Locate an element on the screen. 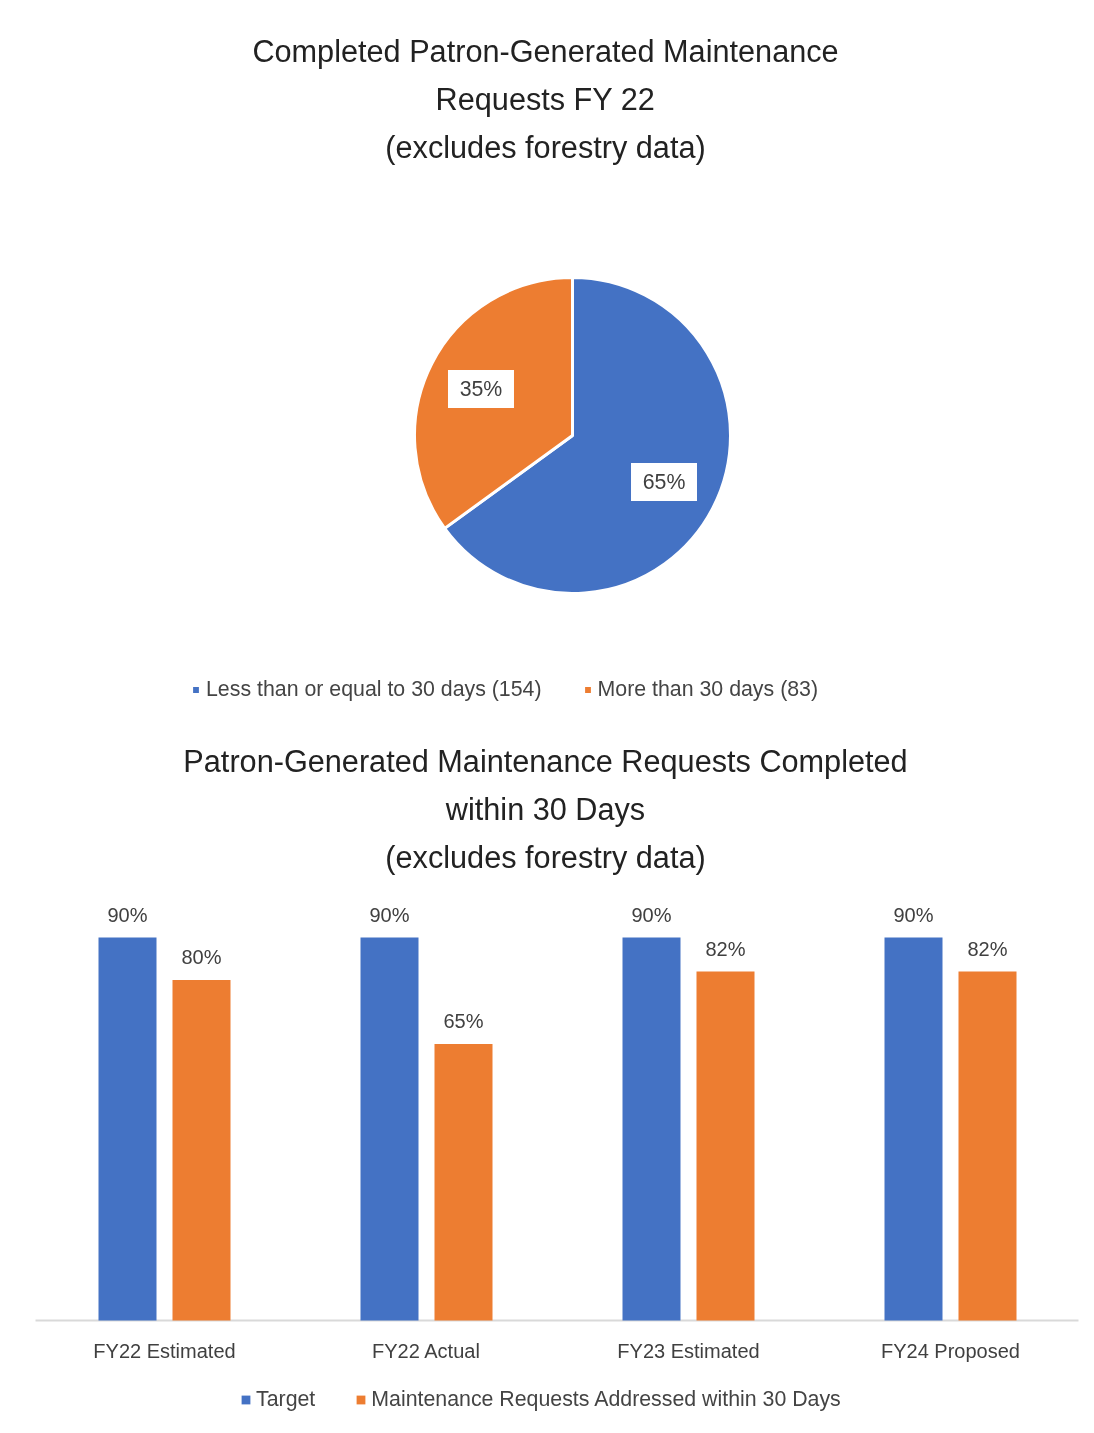 This screenshot has width=1094, height=1433. legend-label: Maintenance Requests Addressed within 30 Days is located at coordinates (606, 1399).